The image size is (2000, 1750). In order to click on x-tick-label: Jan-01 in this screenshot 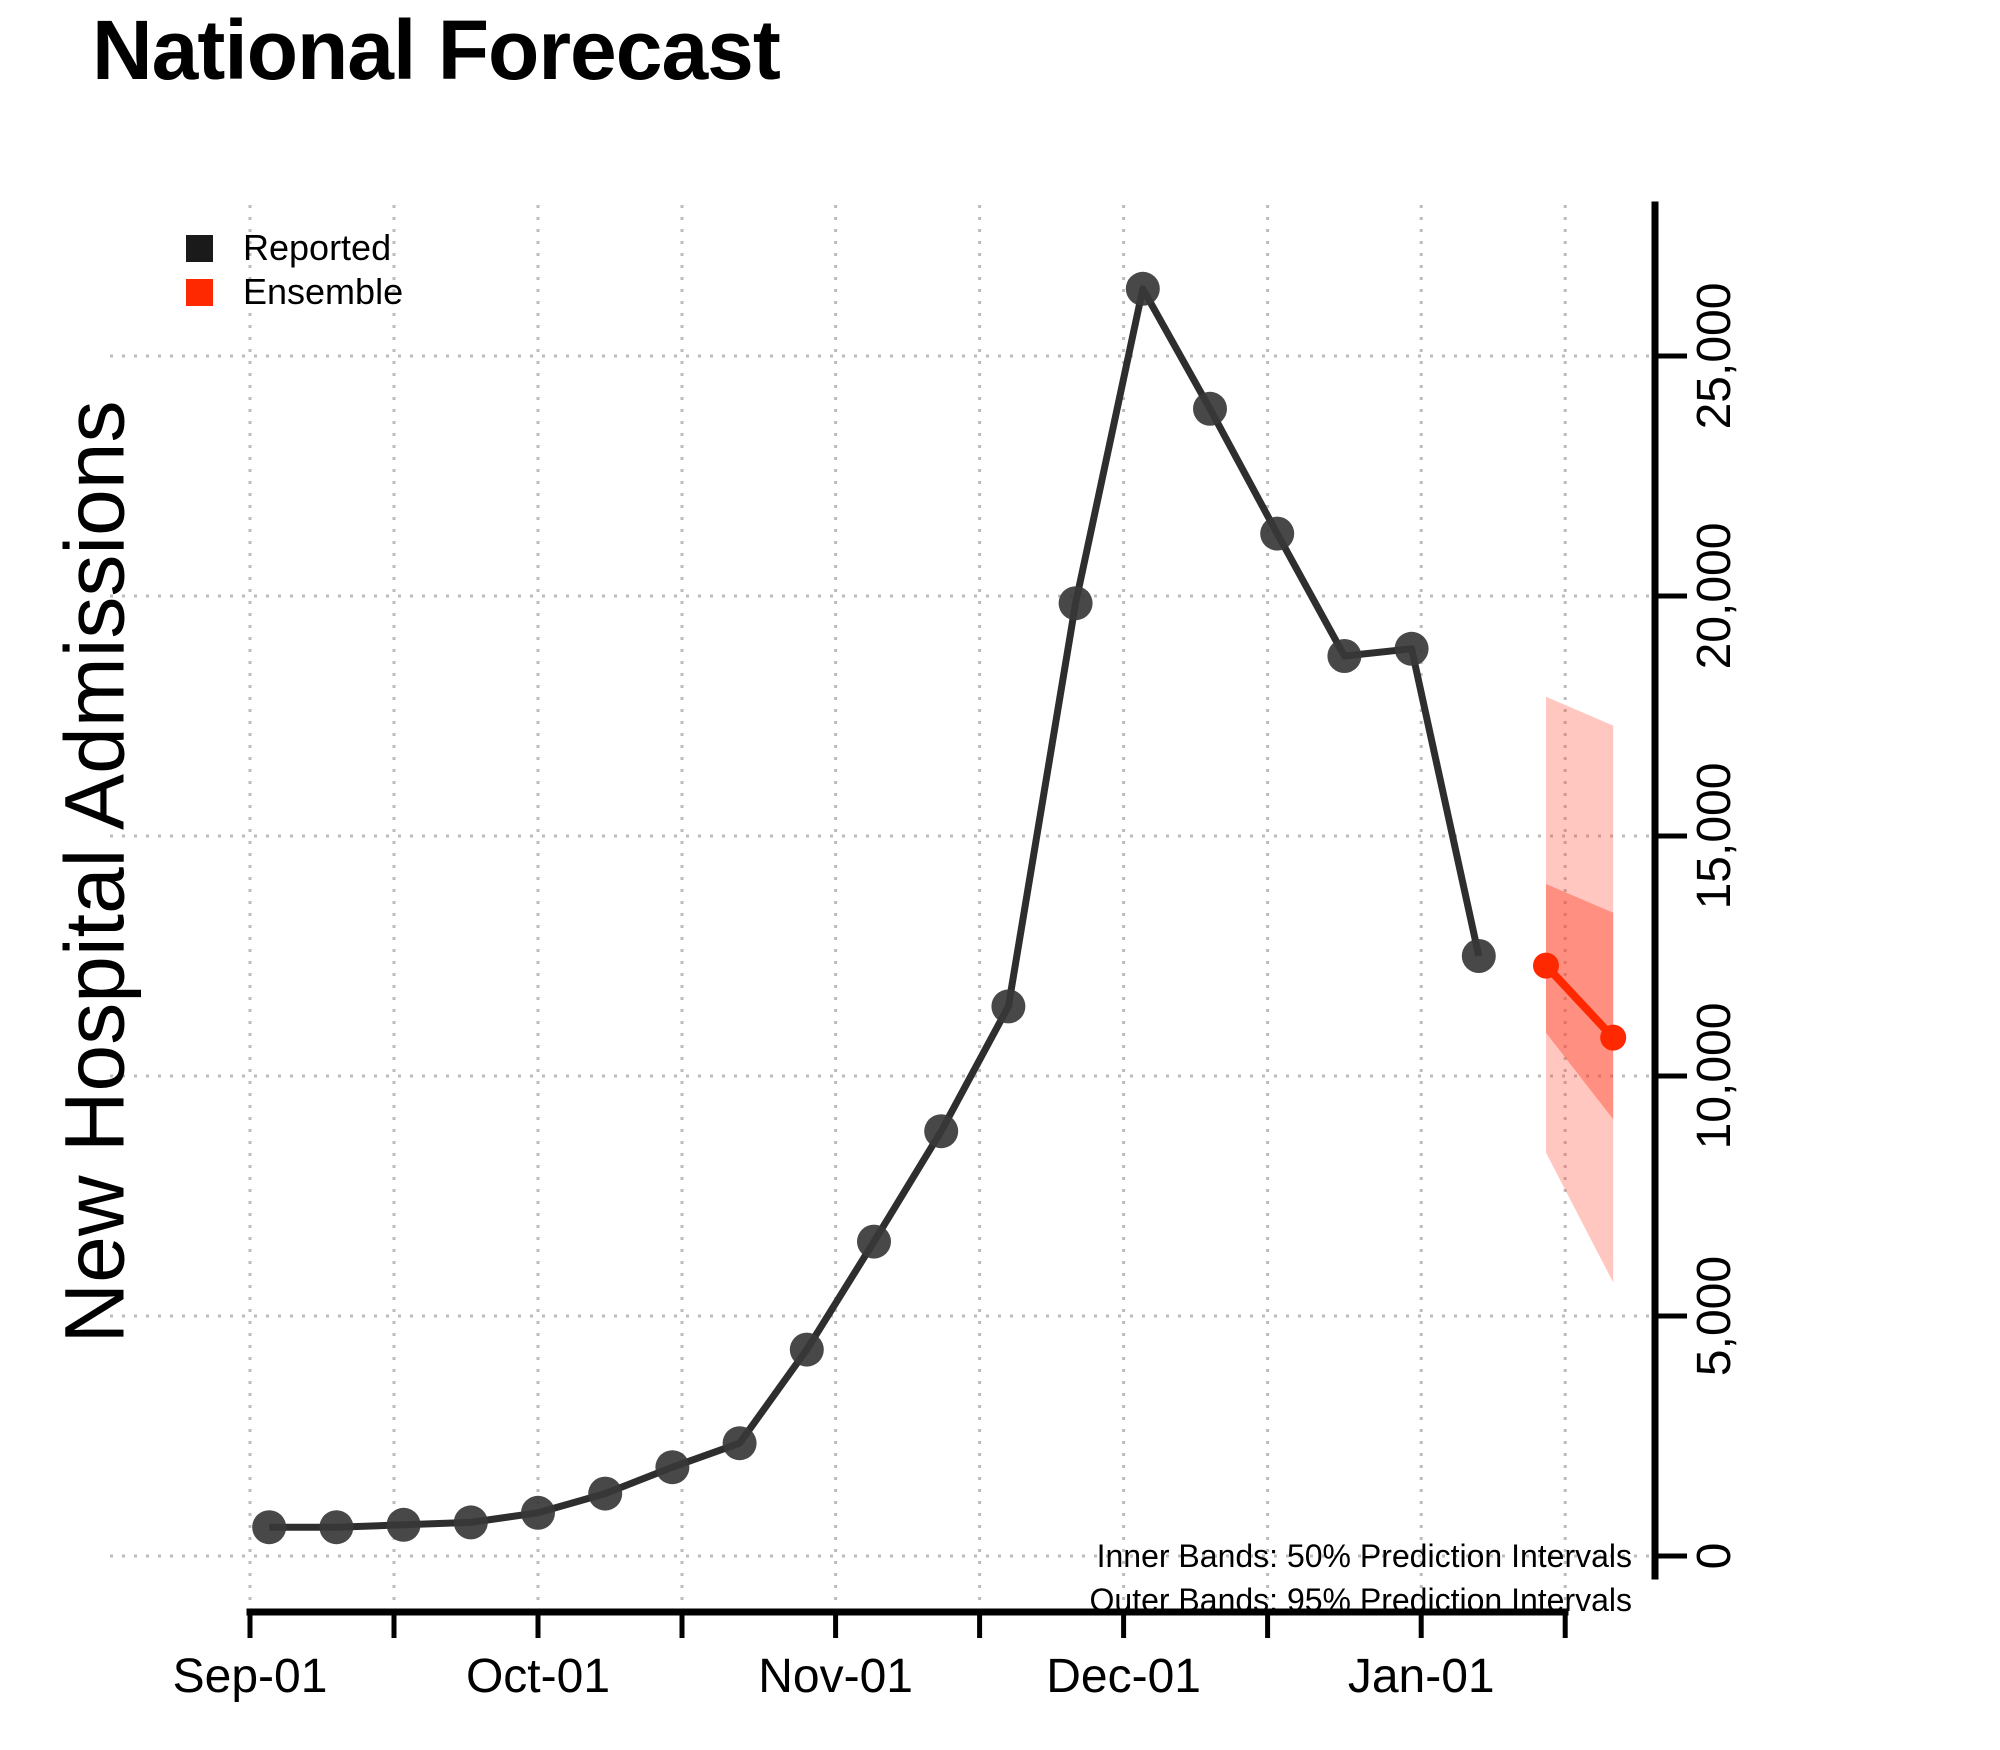, I will do `click(1421, 1676)`.